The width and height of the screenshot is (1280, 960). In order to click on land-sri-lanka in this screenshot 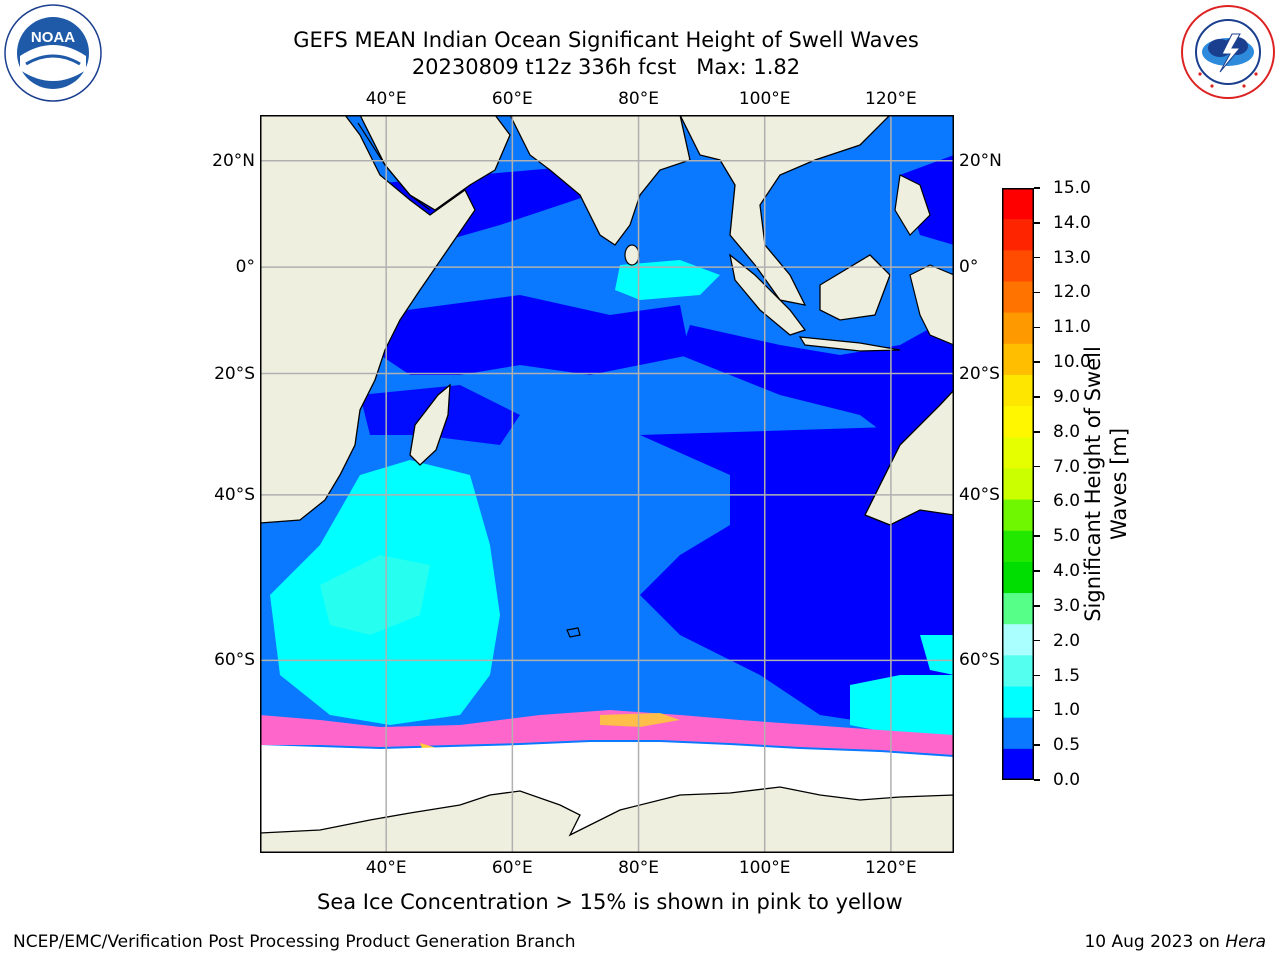, I will do `click(632, 255)`.